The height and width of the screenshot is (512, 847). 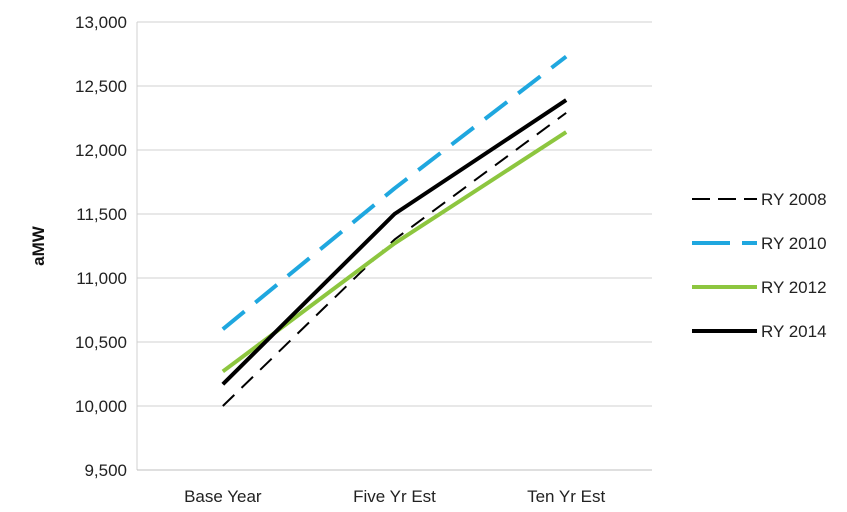 What do you see at coordinates (794, 199) in the screenshot?
I see `legend-label: RY 2008` at bounding box center [794, 199].